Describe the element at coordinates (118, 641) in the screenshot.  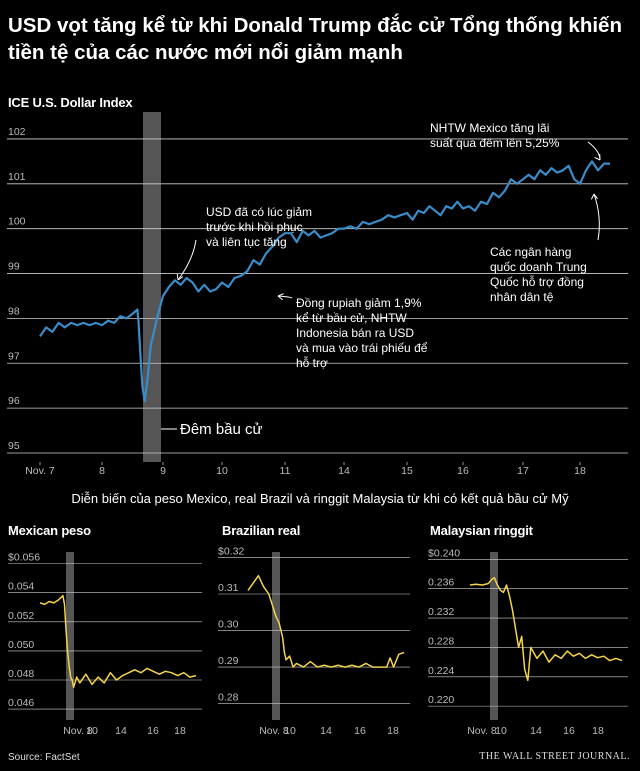
I see `peso-line` at that location.